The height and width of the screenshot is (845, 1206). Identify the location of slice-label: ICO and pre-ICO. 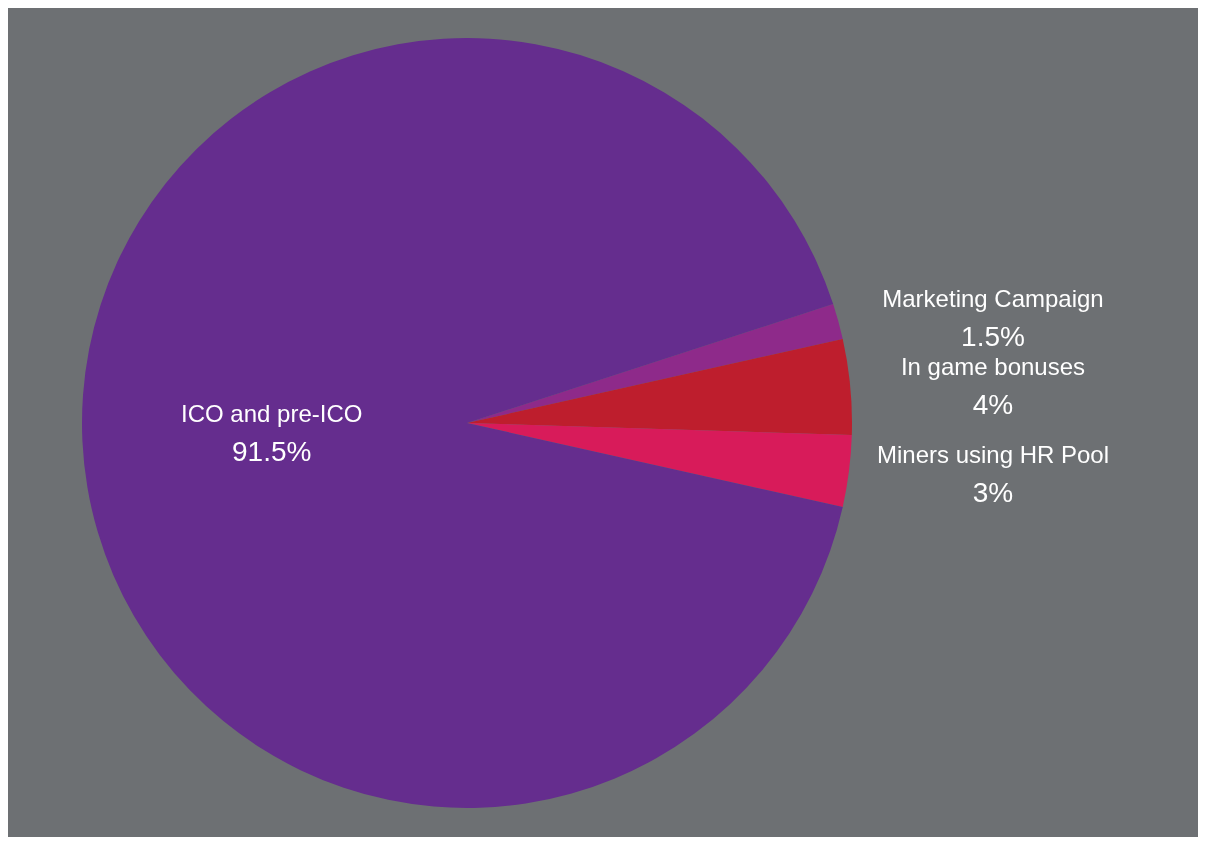
(272, 413).